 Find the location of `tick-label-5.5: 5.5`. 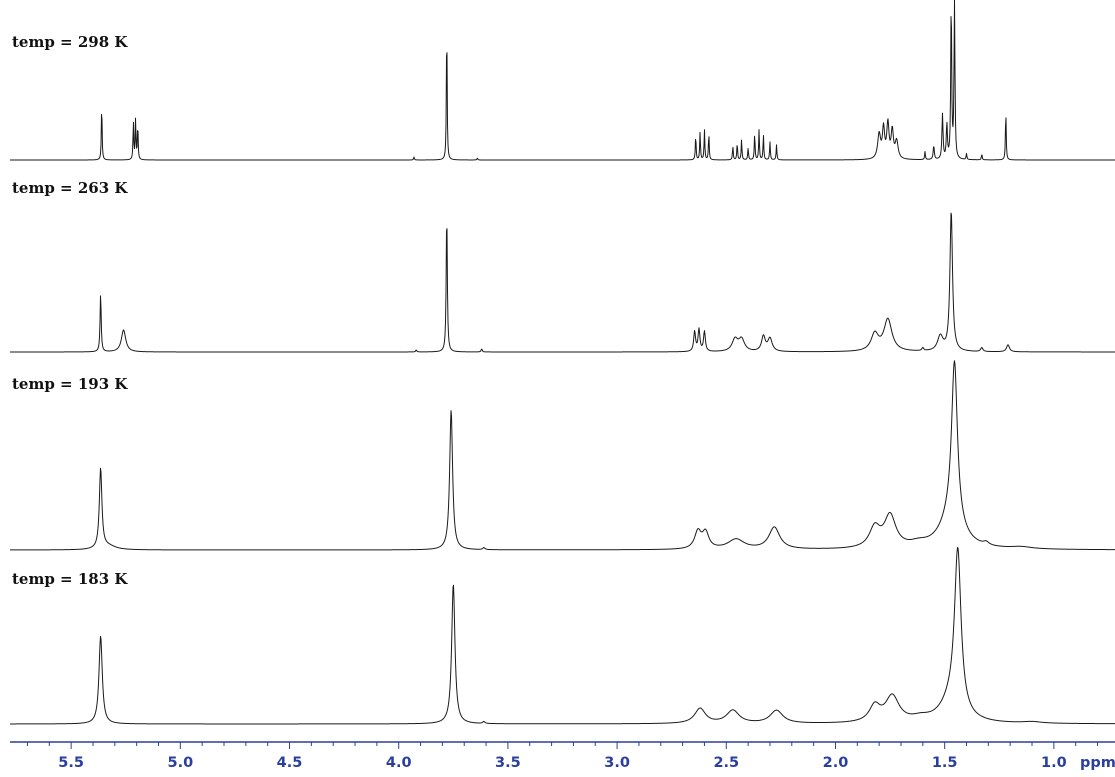

tick-label-5.5: 5.5 is located at coordinates (71, 763).